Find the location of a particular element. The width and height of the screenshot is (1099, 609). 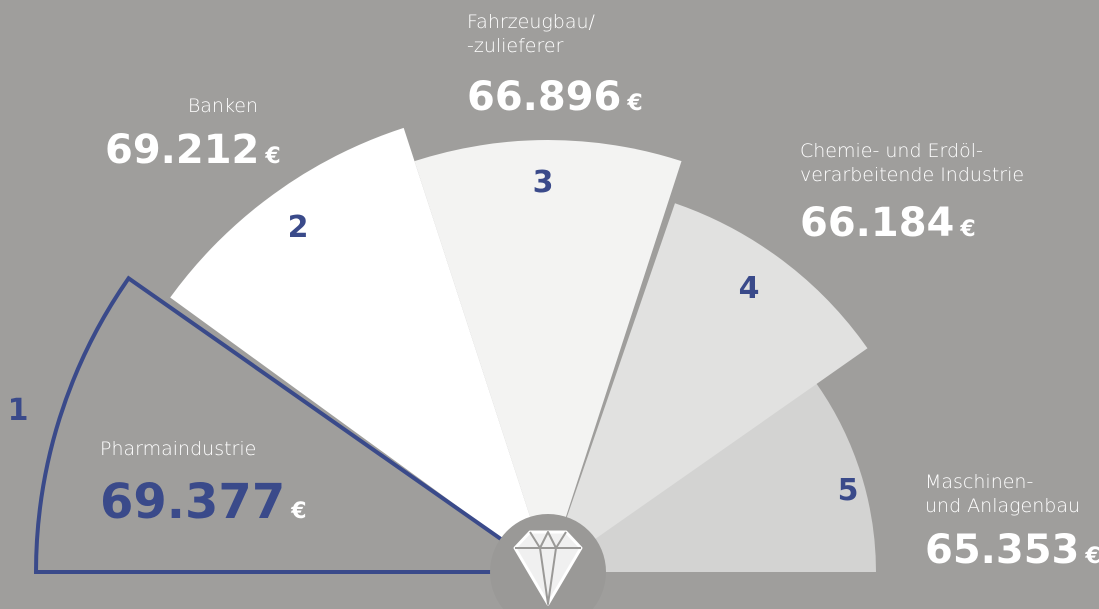

salary: 66.896 € is located at coordinates (555, 97).